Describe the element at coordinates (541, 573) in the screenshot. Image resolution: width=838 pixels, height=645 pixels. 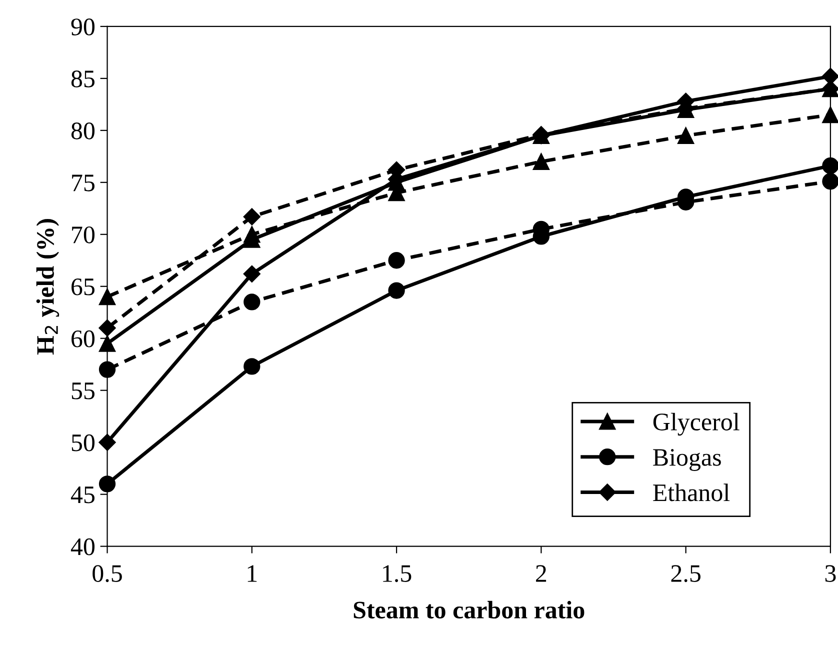
I see `x-tick-label: 2` at that location.